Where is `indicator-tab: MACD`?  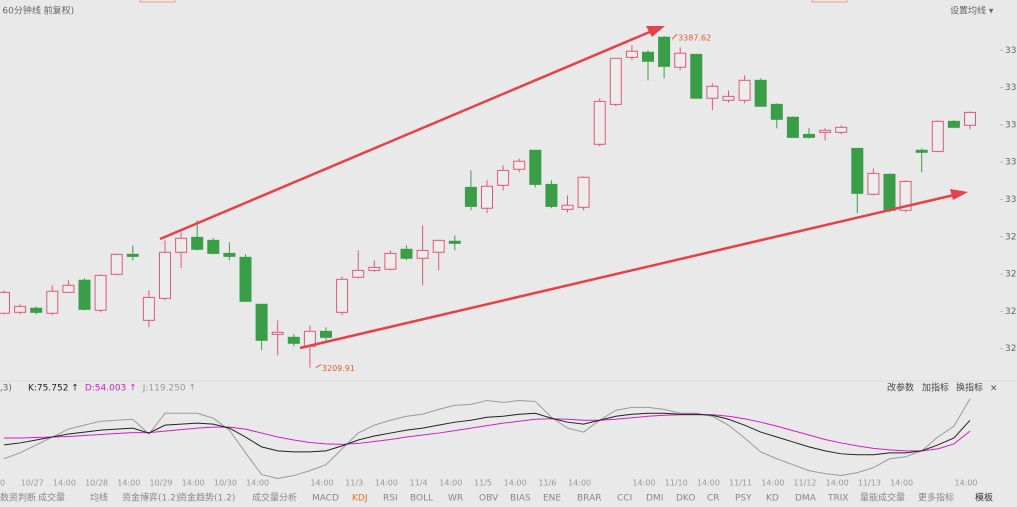 indicator-tab: MACD is located at coordinates (325, 499).